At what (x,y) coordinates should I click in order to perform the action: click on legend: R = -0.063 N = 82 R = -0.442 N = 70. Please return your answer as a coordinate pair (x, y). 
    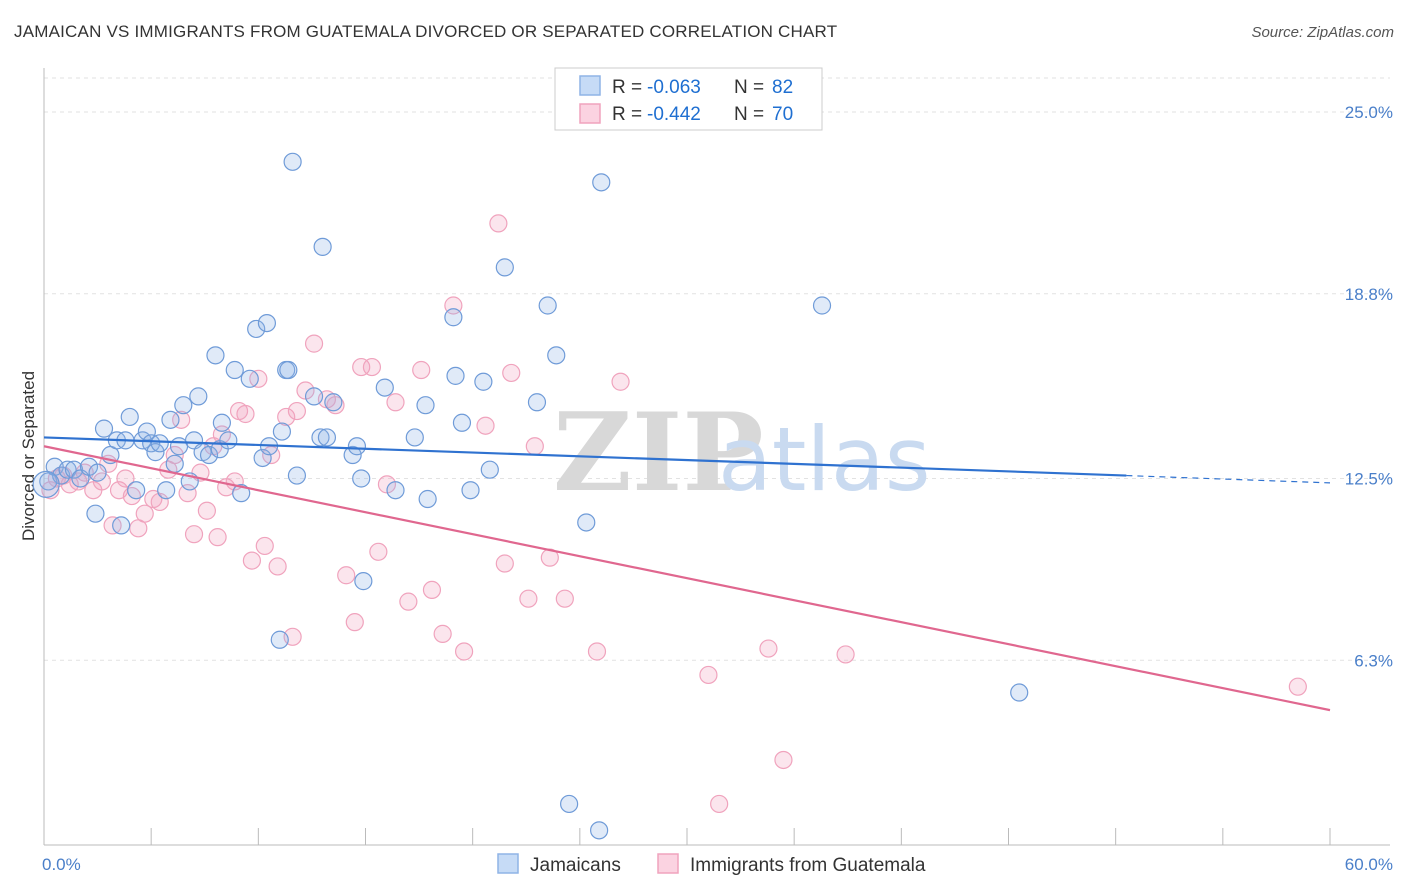
    Looking at the image, I should click on (688, 99).